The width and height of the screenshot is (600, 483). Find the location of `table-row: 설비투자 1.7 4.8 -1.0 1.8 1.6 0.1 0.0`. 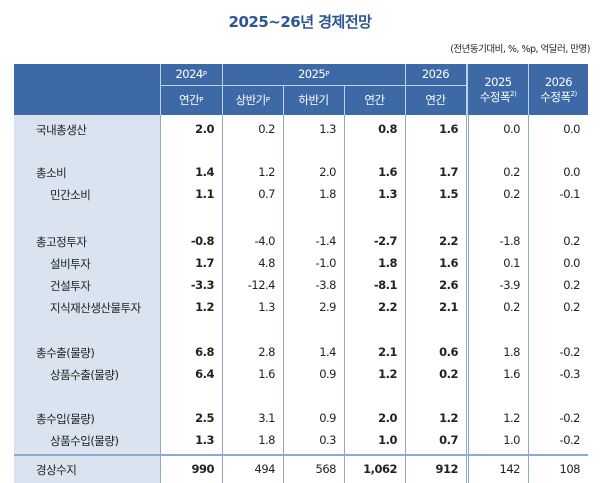

table-row: 설비투자 1.7 4.8 -1.0 1.8 1.6 0.1 0.0 is located at coordinates (301, 263).